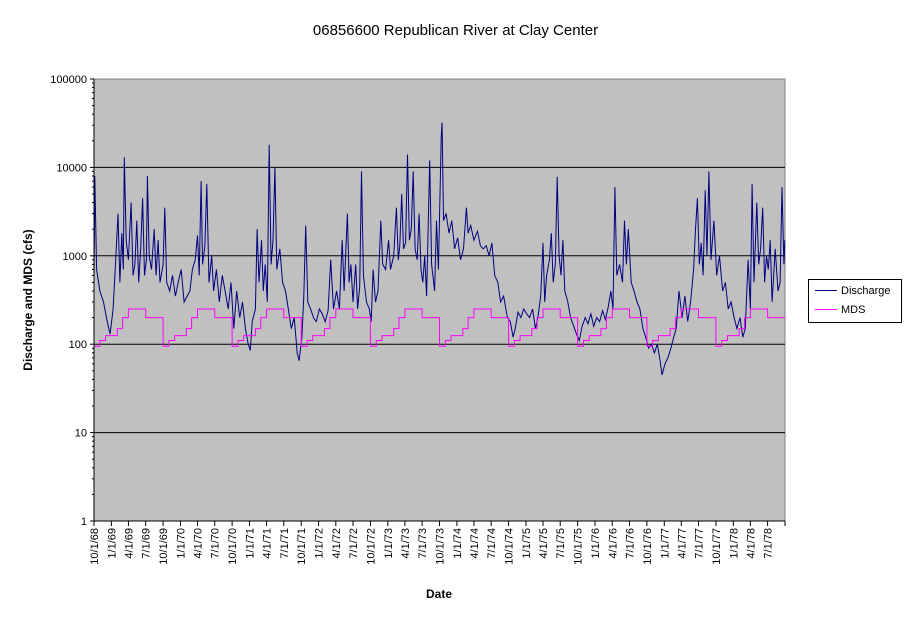  What do you see at coordinates (751, 543) in the screenshot?
I see `x-tick-label: 4/1/78` at bounding box center [751, 543].